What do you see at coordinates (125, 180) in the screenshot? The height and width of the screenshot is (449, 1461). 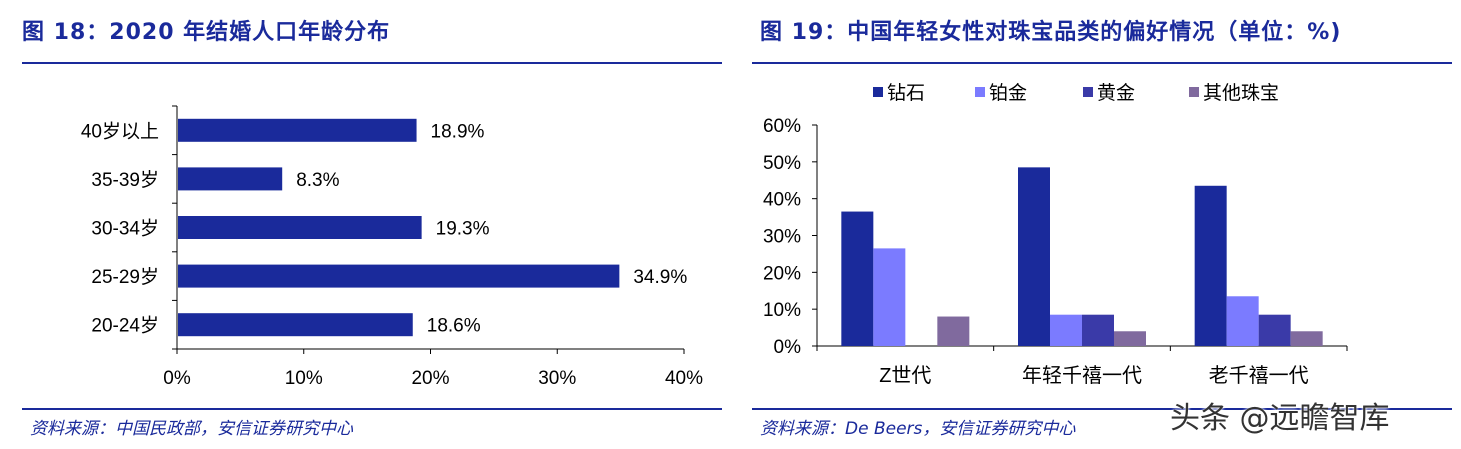 I see `category-label: 35-39岁` at bounding box center [125, 180].